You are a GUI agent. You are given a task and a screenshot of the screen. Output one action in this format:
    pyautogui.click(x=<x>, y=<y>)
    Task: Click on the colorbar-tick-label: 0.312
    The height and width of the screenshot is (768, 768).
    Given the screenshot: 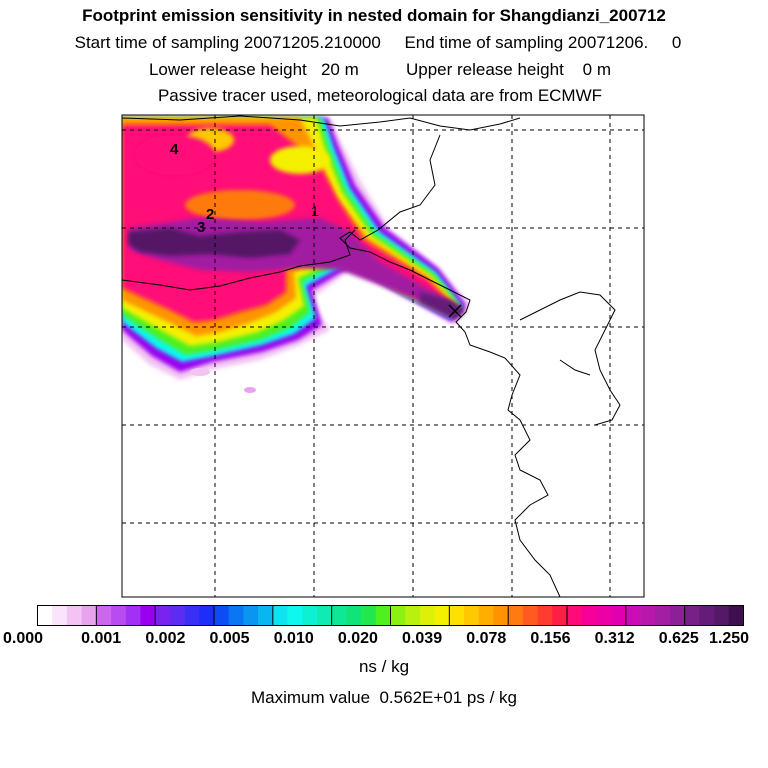 What is the action you would take?
    pyautogui.click(x=614, y=638)
    